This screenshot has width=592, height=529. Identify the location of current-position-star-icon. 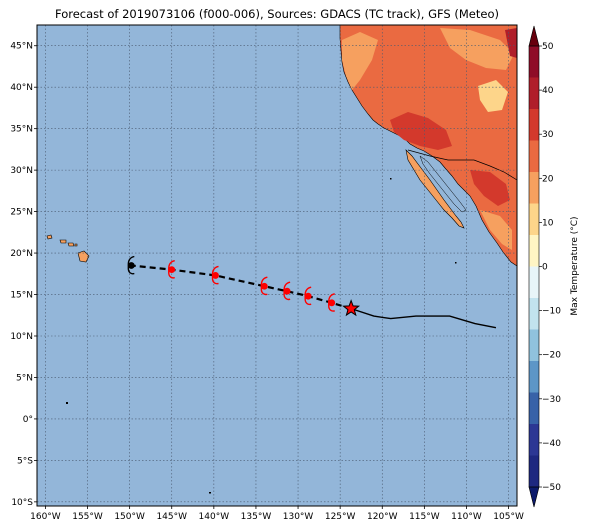
(351, 308).